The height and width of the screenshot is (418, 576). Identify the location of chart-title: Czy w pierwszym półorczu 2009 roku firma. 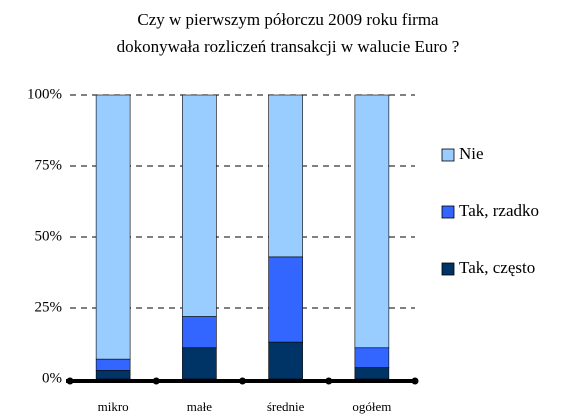
(288, 19).